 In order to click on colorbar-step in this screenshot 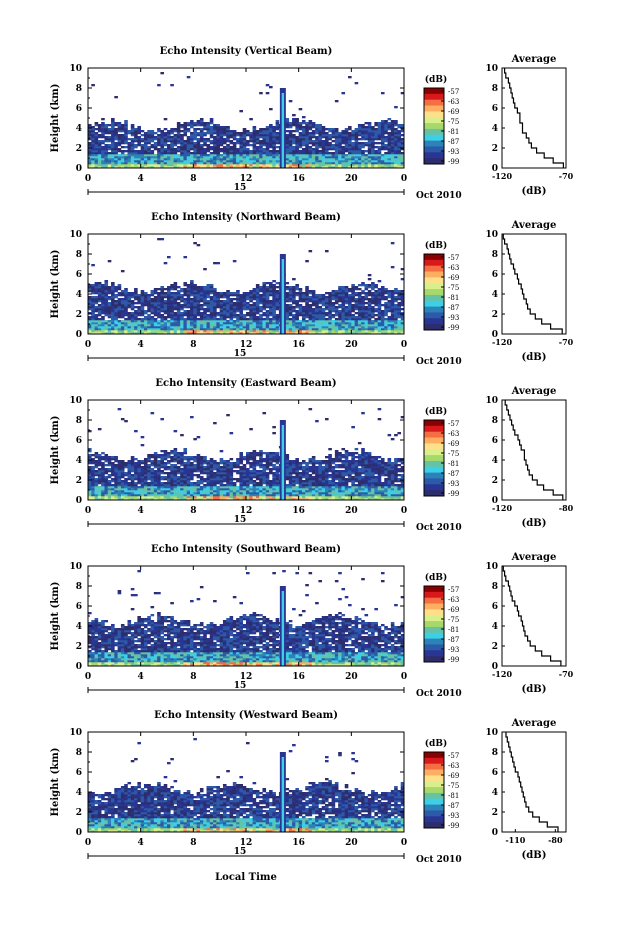, I will do `click(434, 327)`.